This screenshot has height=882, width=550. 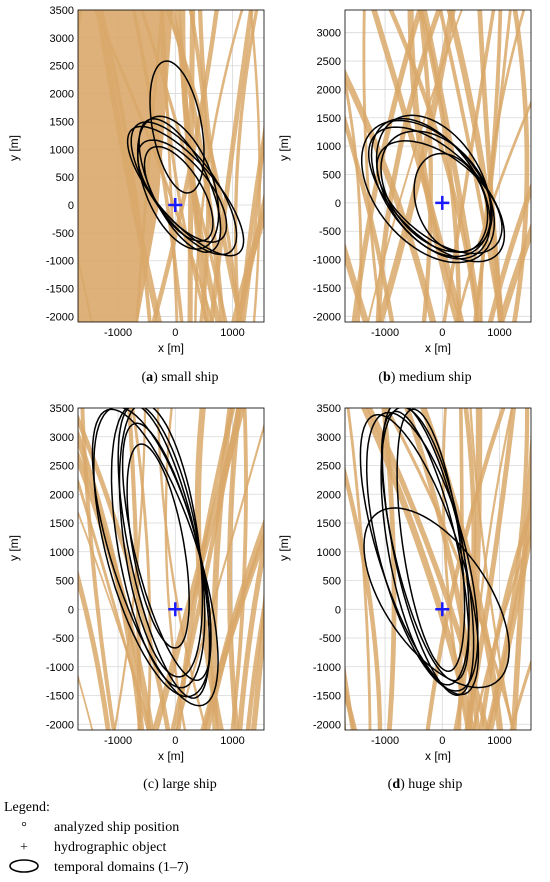 I want to click on caption-a: (a) small ship, so click(x=180, y=377).